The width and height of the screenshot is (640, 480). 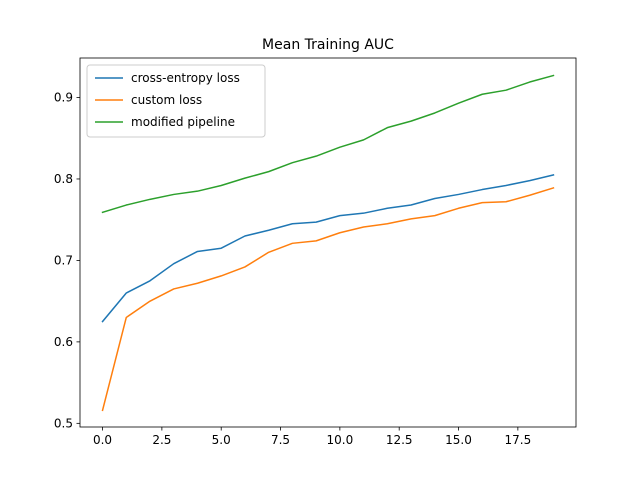 What do you see at coordinates (63, 179) in the screenshot?
I see `y-tick-label: 0.8` at bounding box center [63, 179].